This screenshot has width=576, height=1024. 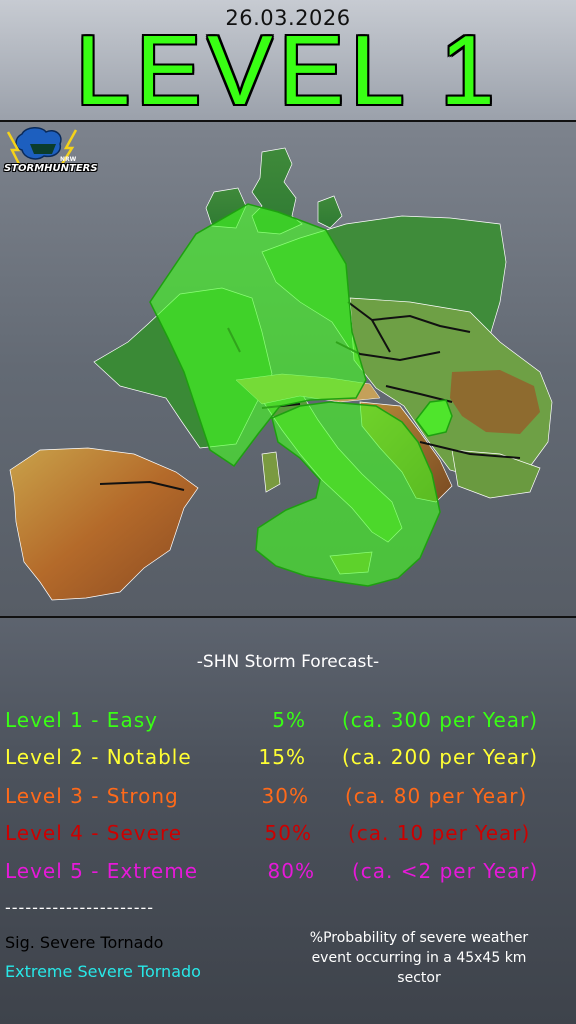 I want to click on logo-small-text: NRW, so click(x=68, y=159).